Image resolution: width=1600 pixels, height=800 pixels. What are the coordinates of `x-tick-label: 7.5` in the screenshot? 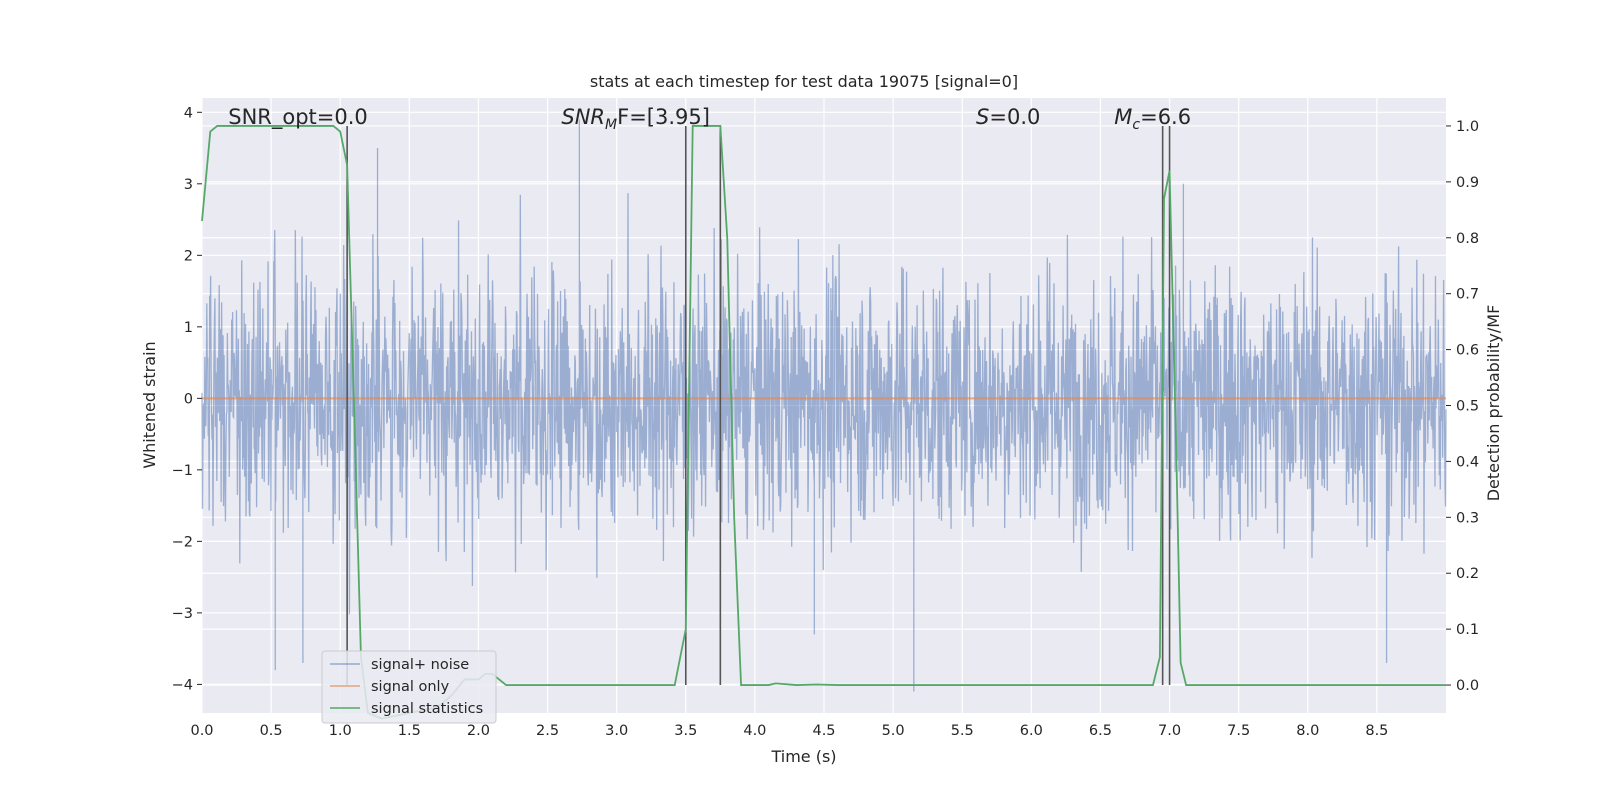 It's located at (1238, 731).